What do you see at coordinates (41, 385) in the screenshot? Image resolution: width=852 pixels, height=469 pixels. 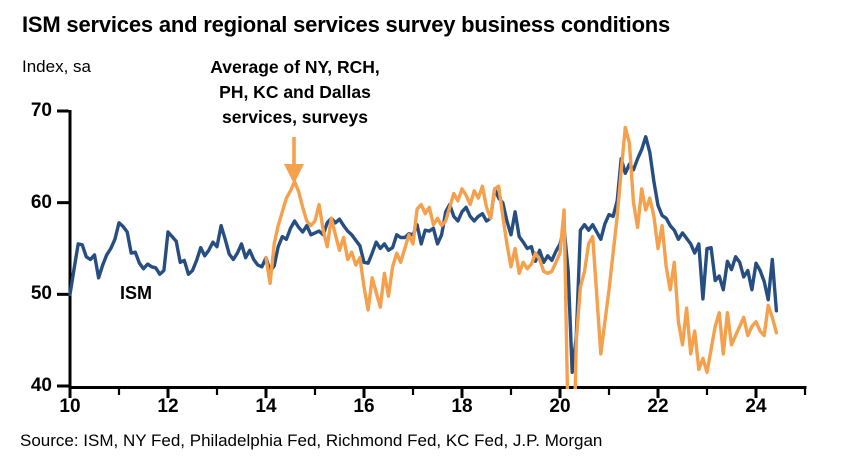 I see `y-tick-label: 40` at bounding box center [41, 385].